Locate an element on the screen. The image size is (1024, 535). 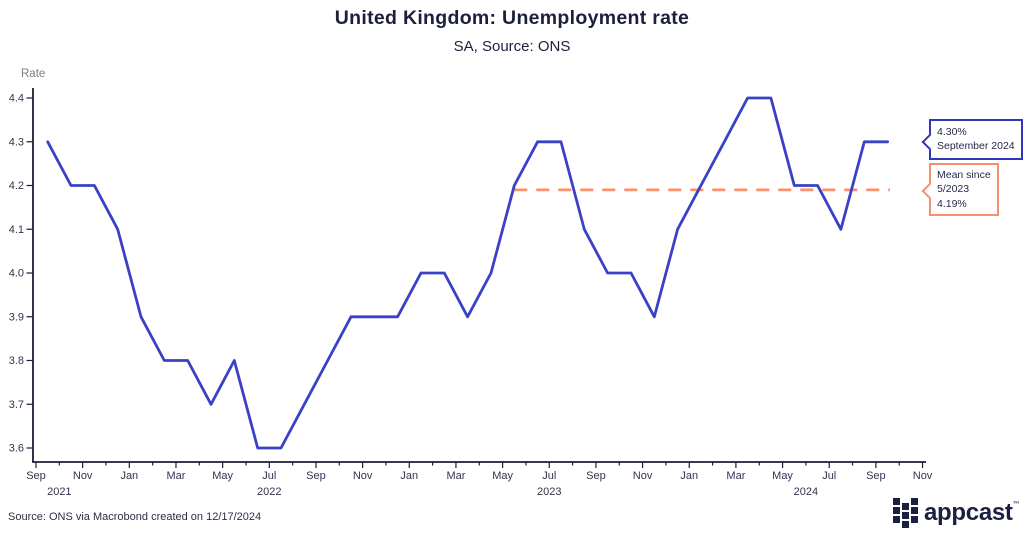
year-label: 2021 is located at coordinates (59, 492).